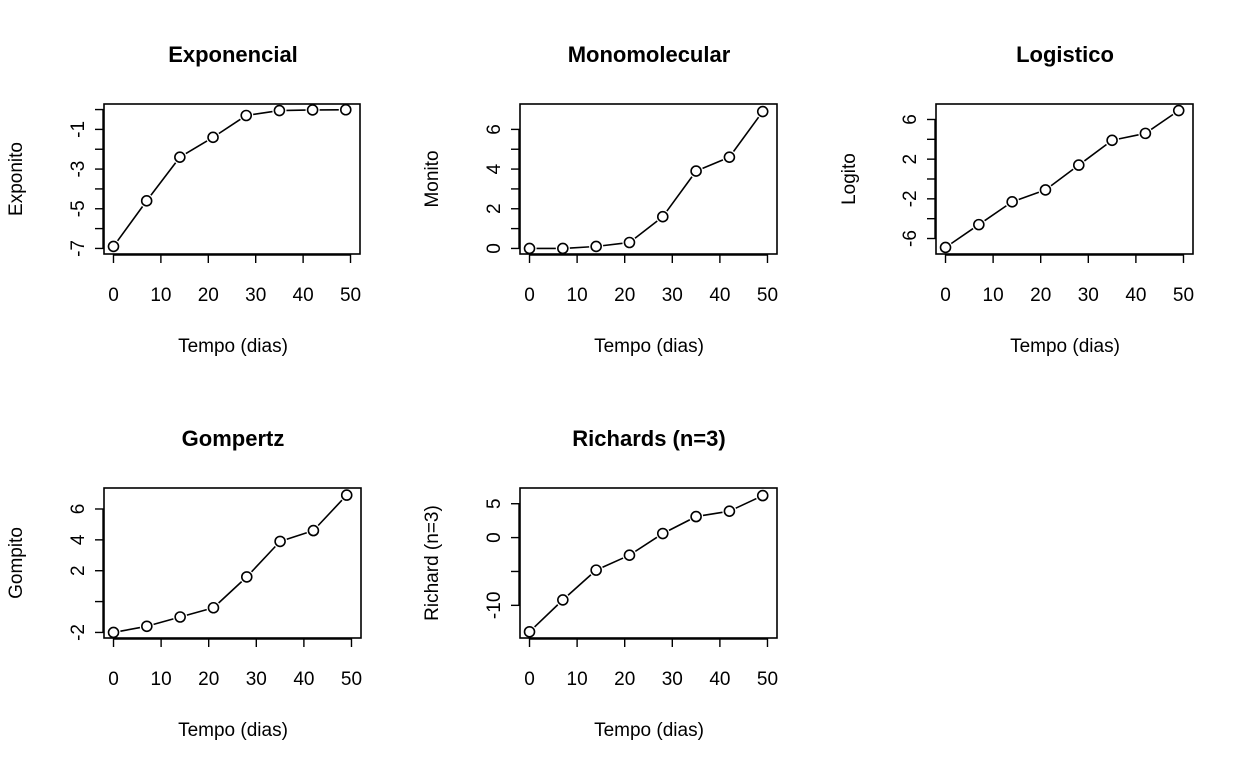  Describe the element at coordinates (494, 537) in the screenshot. I see `y-tick-label: 0` at that location.